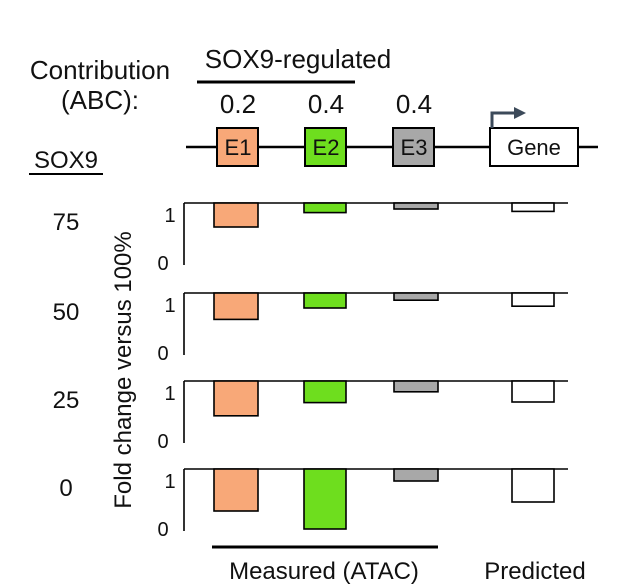 The image size is (625, 585). Describe the element at coordinates (238, 104) in the screenshot. I see `abc-value-e1: 0.2` at that location.